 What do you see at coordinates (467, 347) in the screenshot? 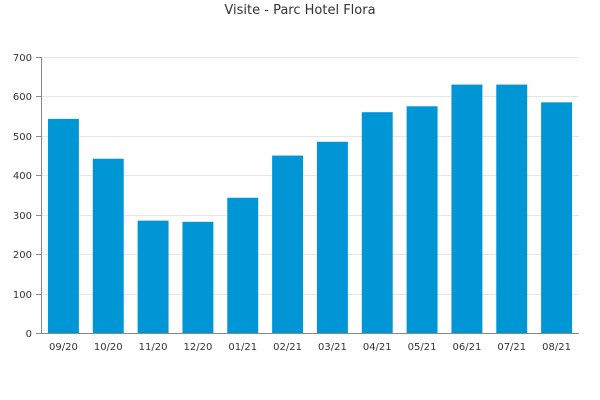
I see `x-tick-label: 06/21` at bounding box center [467, 347].